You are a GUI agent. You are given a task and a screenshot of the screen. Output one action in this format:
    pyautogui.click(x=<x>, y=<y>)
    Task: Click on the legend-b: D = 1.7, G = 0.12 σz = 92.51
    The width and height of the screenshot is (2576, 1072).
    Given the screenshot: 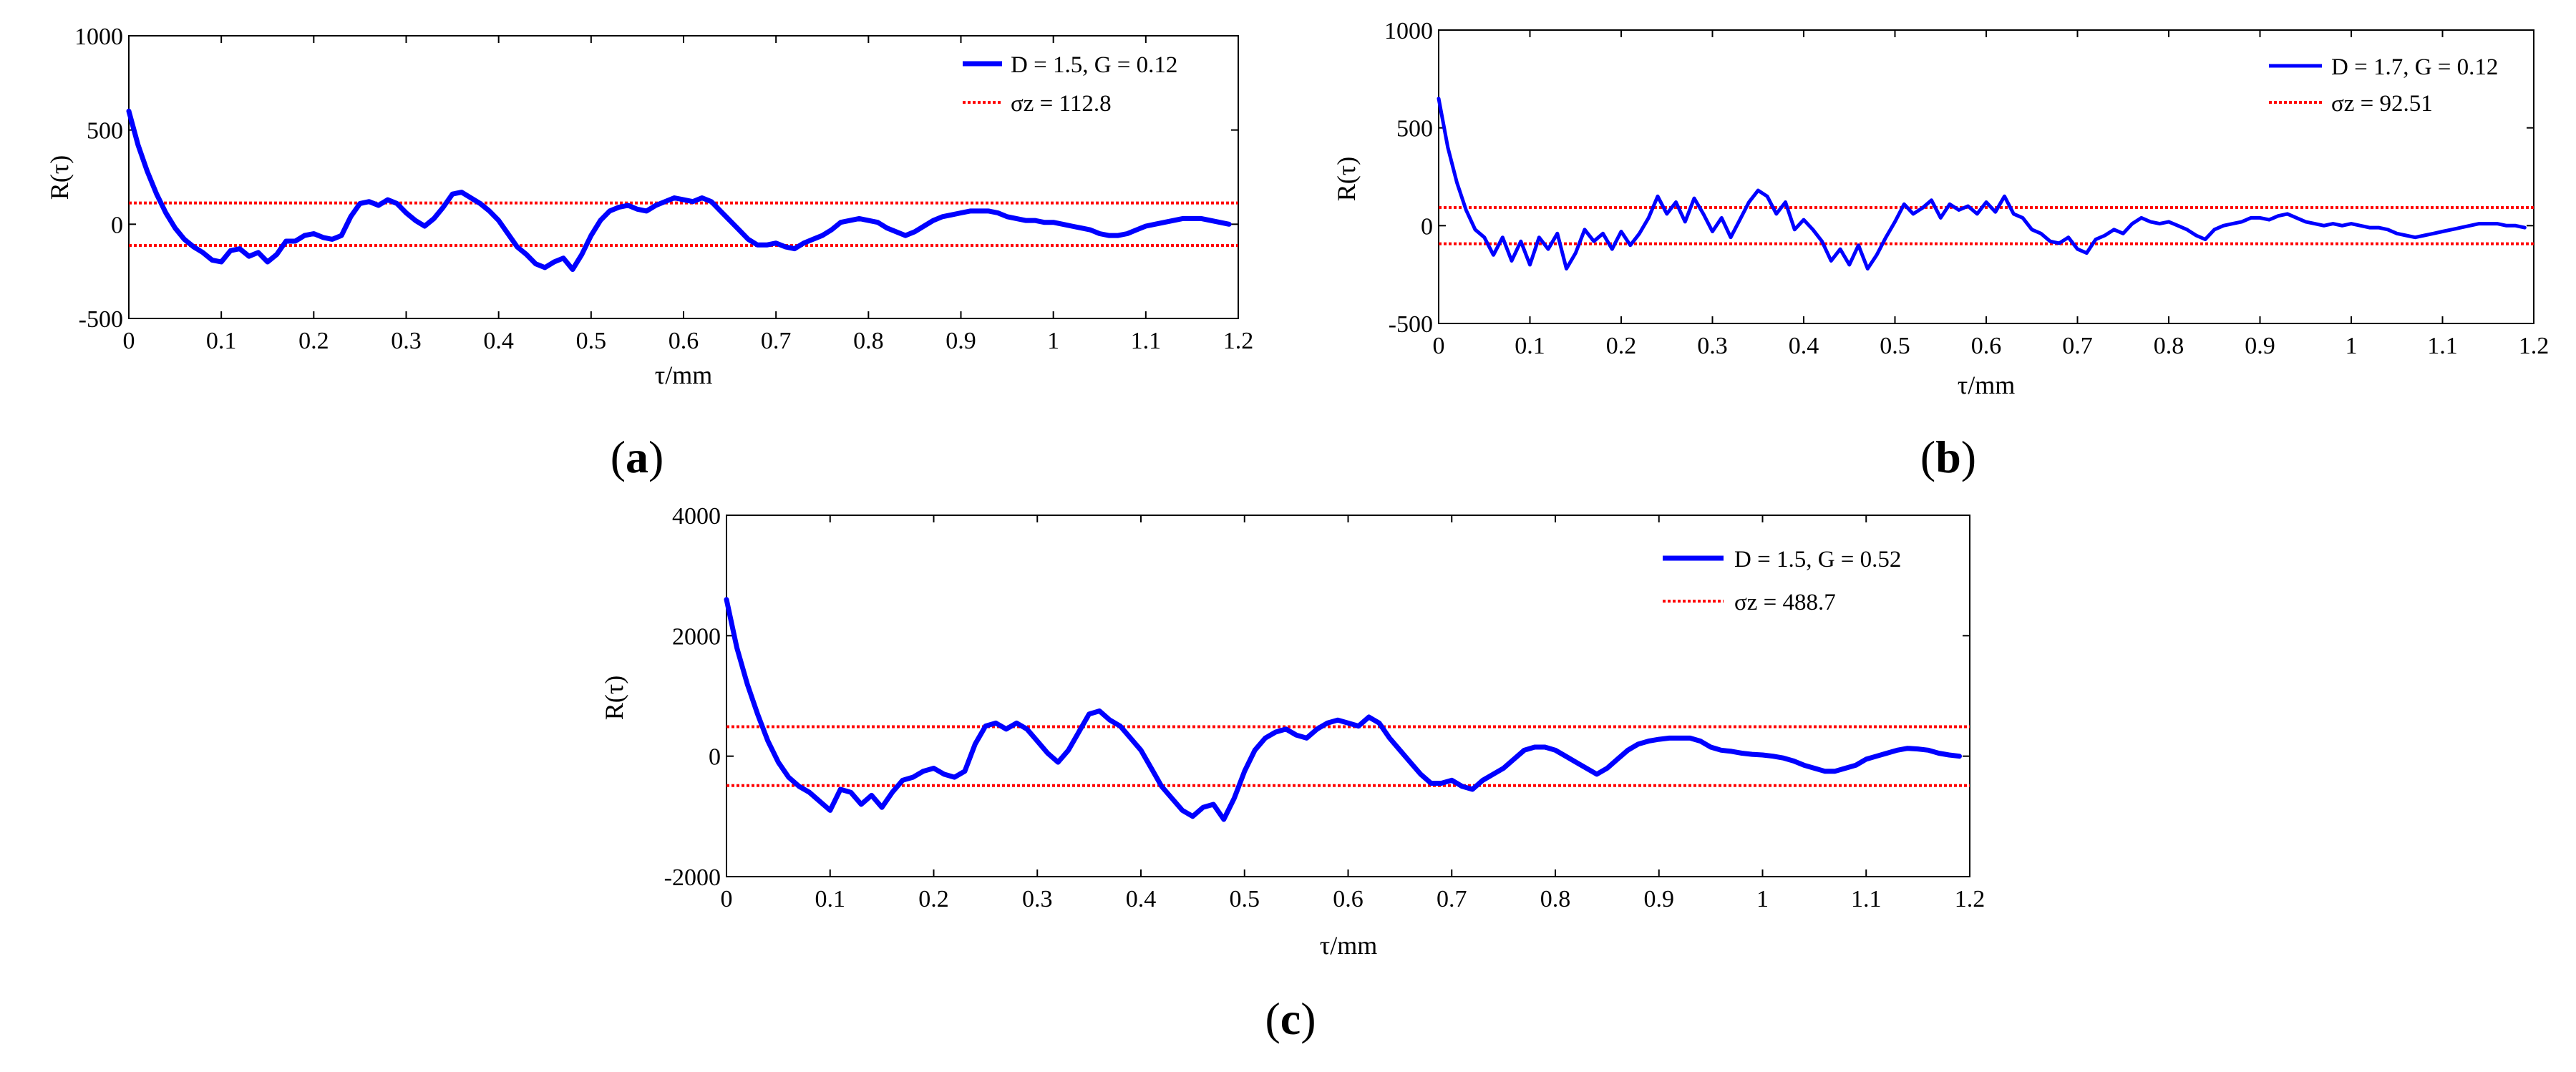 What is the action you would take?
    pyautogui.click(x=2383, y=85)
    